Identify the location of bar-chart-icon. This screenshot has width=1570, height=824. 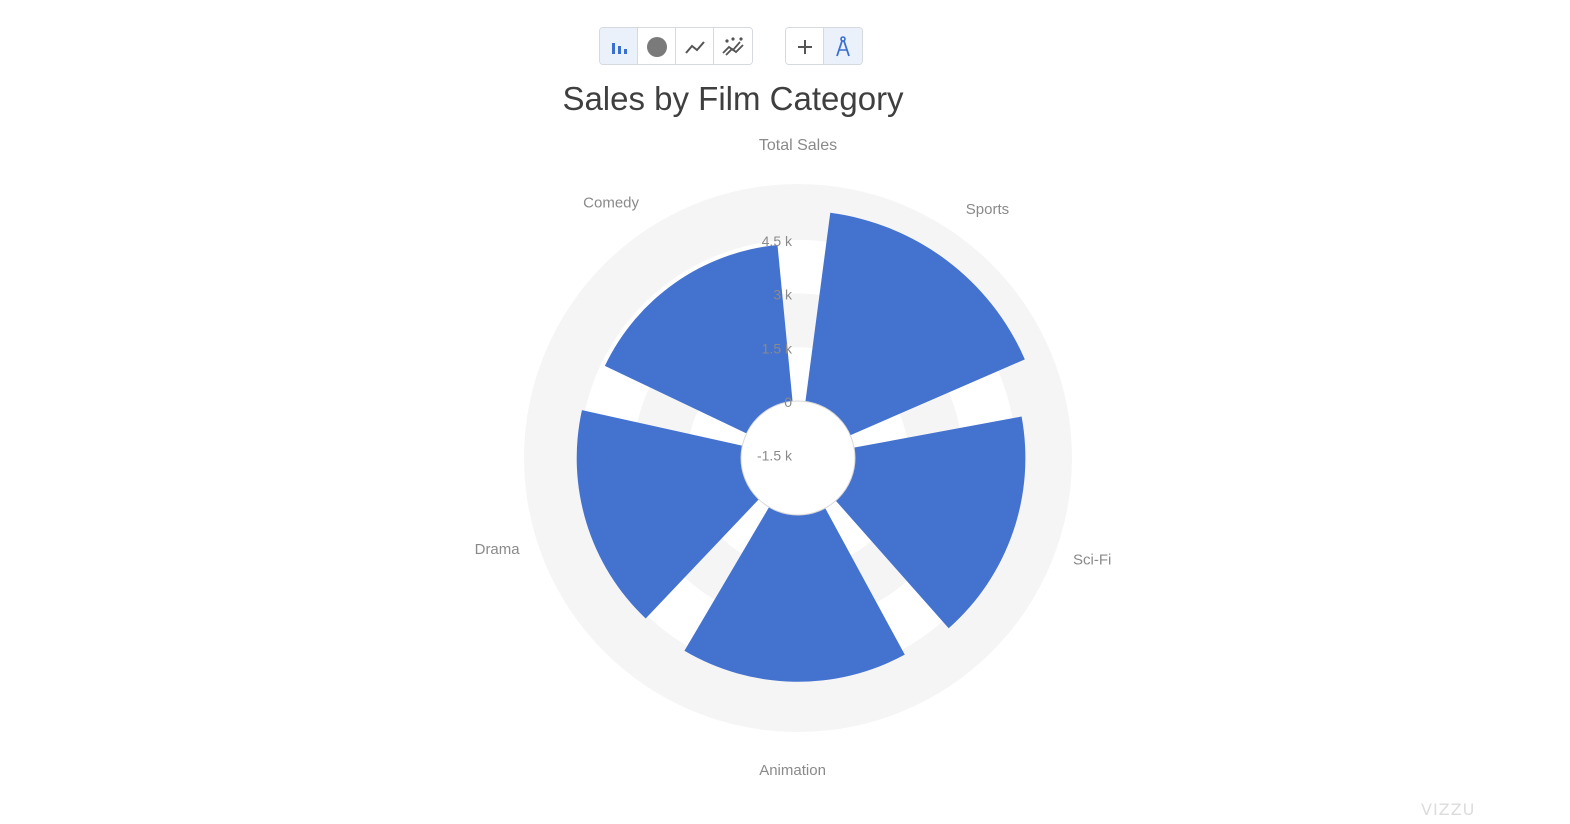
(619, 48).